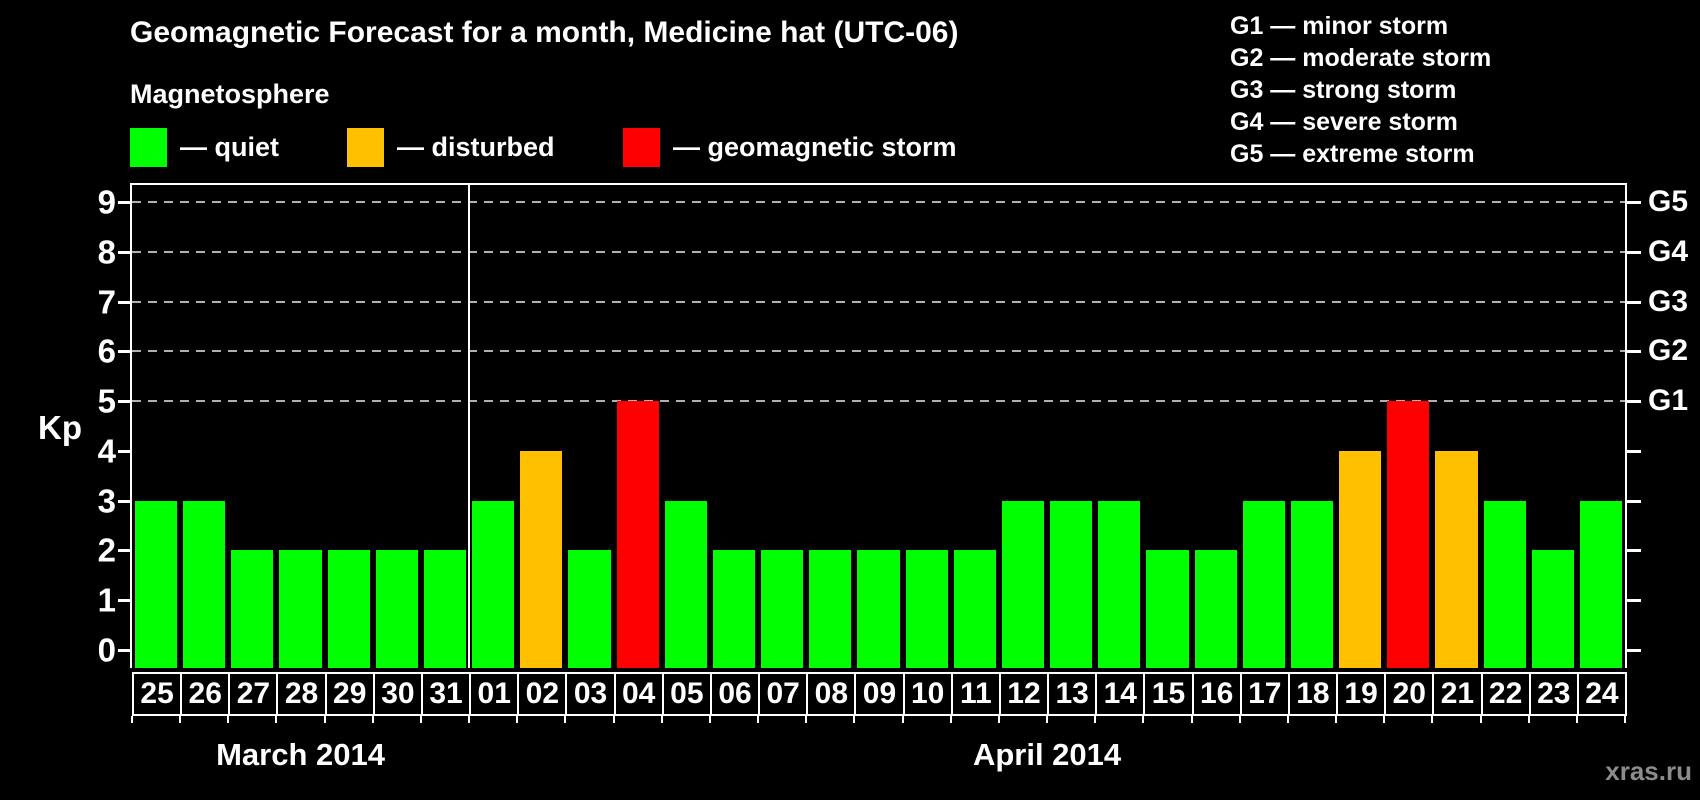 This screenshot has width=1700, height=800. Describe the element at coordinates (1457, 694) in the screenshot. I see `day-label-21: 21` at that location.